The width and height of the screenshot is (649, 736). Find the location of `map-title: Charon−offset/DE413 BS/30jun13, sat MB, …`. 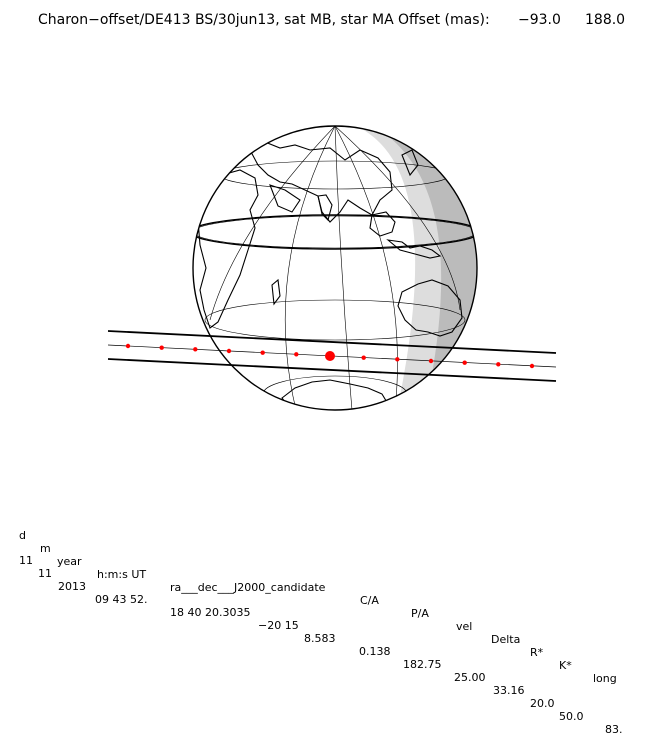

map-title: Charon−offset/DE413 BS/30jun13, sat MB, … is located at coordinates (331, 52).